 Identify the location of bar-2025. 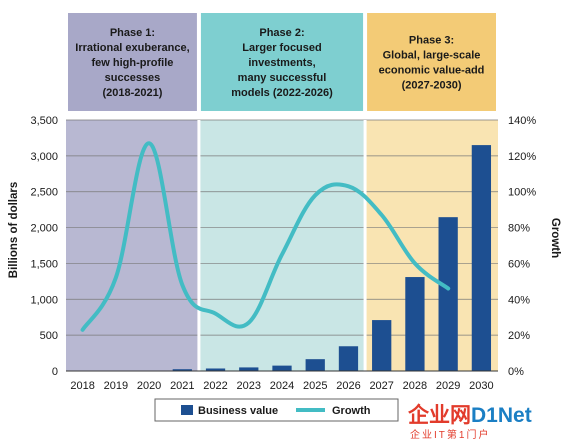
(315, 365).